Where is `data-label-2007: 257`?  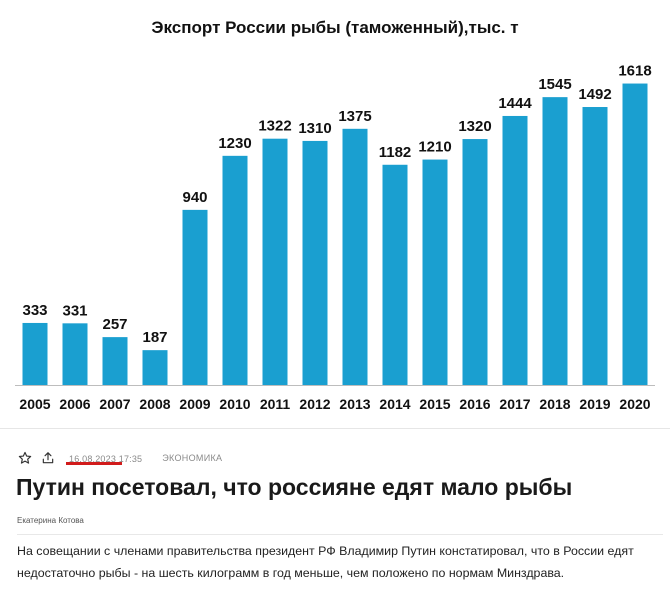
data-label-2007: 257 is located at coordinates (114, 324).